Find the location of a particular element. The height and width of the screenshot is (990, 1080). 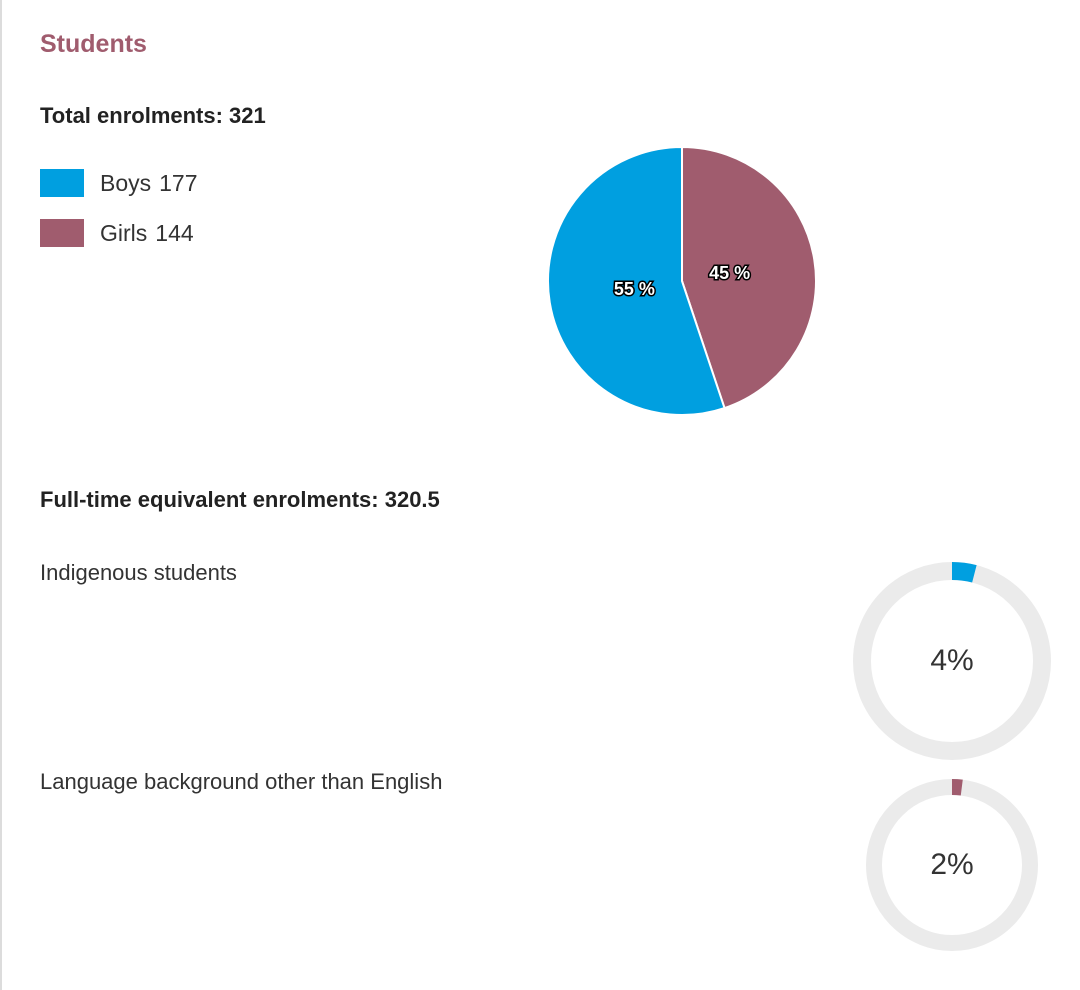

indigenous-donut: 4% is located at coordinates (952, 661).